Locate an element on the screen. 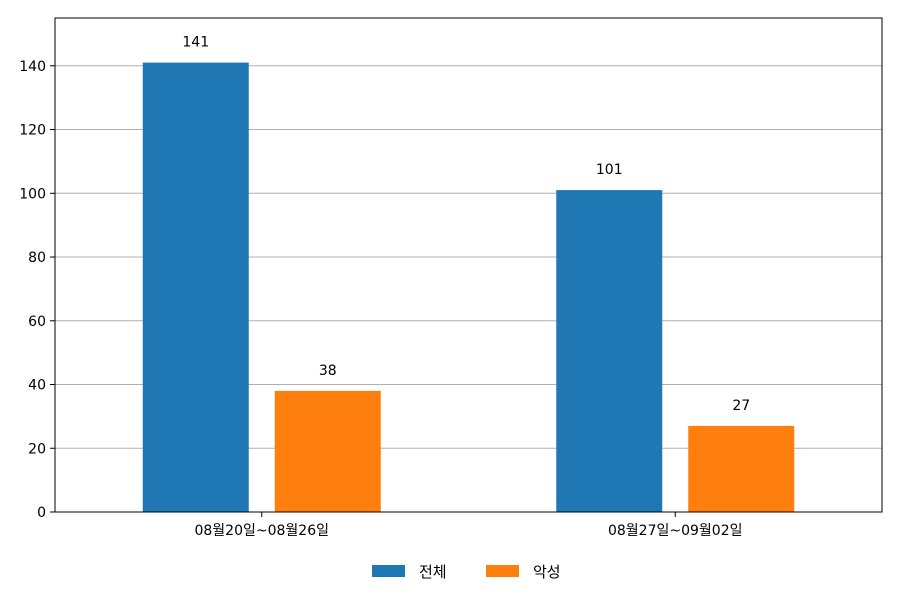 Image resolution: width=900 pixels, height=600 pixels. bar-value-label: 27 is located at coordinates (741, 406).